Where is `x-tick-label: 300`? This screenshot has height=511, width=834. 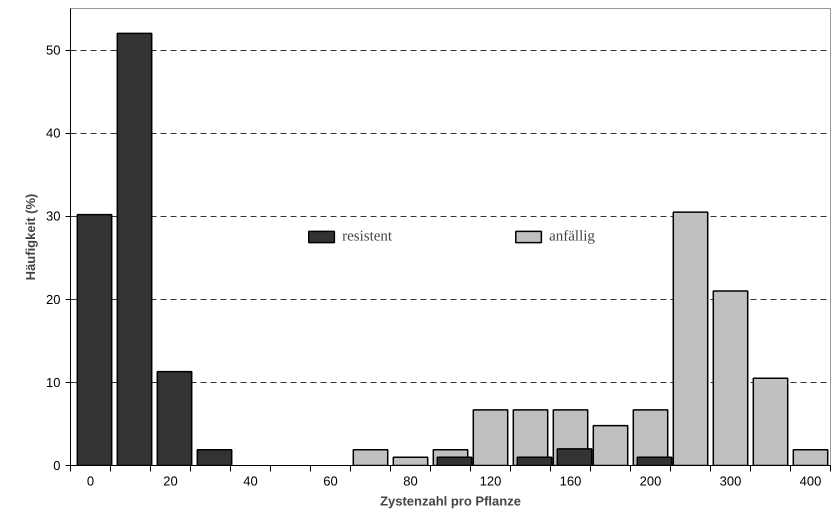
x-tick-label: 300 is located at coordinates (731, 481).